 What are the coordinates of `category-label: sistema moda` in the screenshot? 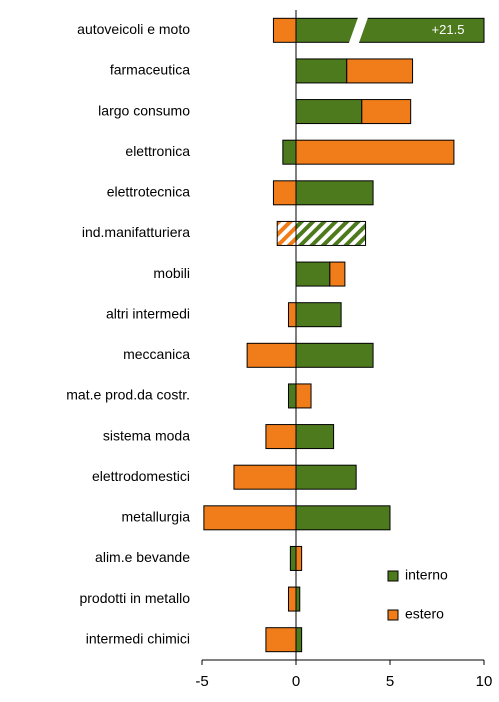 It's located at (146, 435).